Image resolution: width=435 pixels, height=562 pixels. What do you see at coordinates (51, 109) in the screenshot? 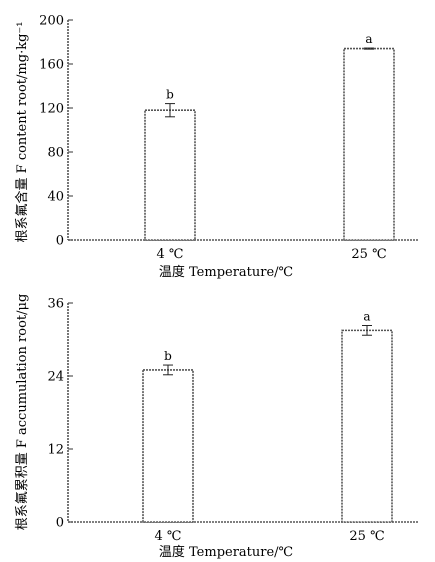
I see `y-tick-label: 120` at bounding box center [51, 109].